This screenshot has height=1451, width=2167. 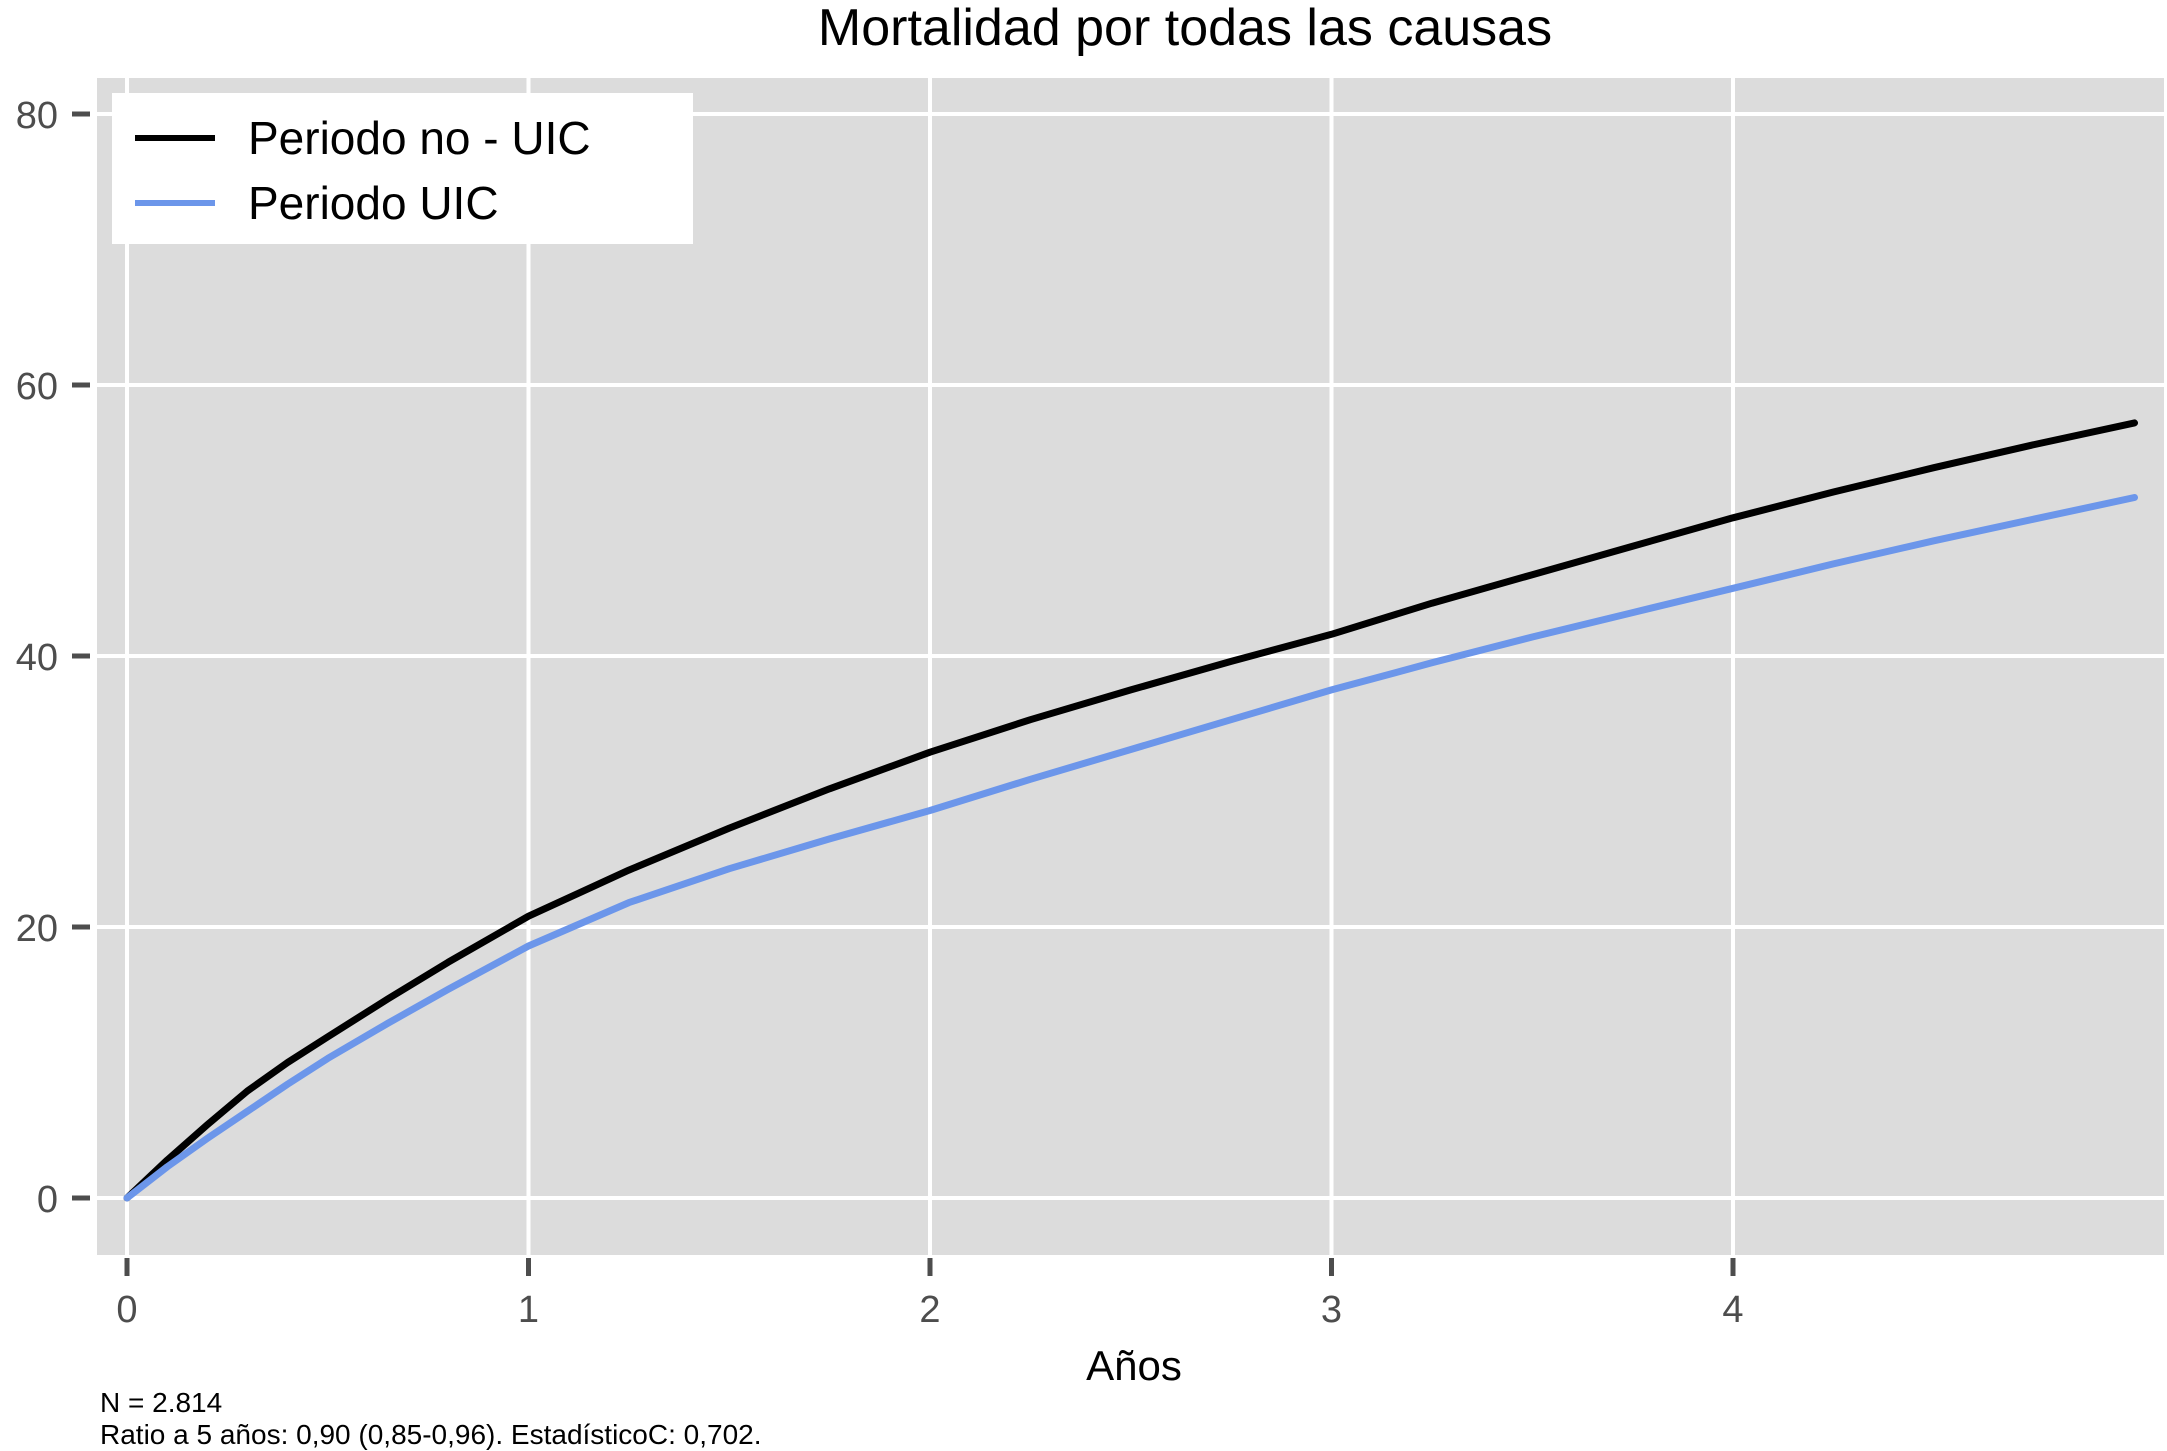 I want to click on legend-box, so click(x=402, y=168).